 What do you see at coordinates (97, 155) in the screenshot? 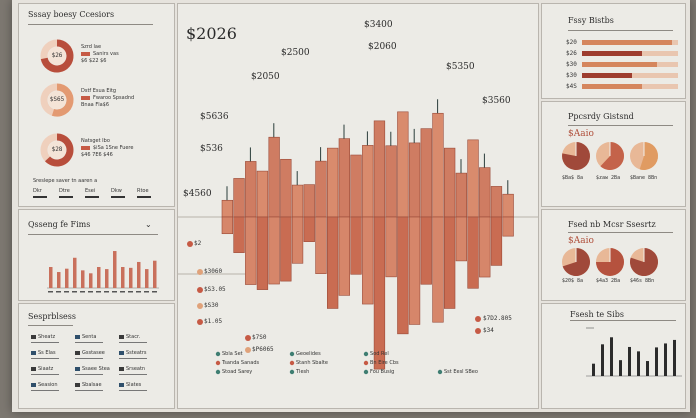
I see `donut-legend-text: $46 7E6 $46` at bounding box center [97, 155].